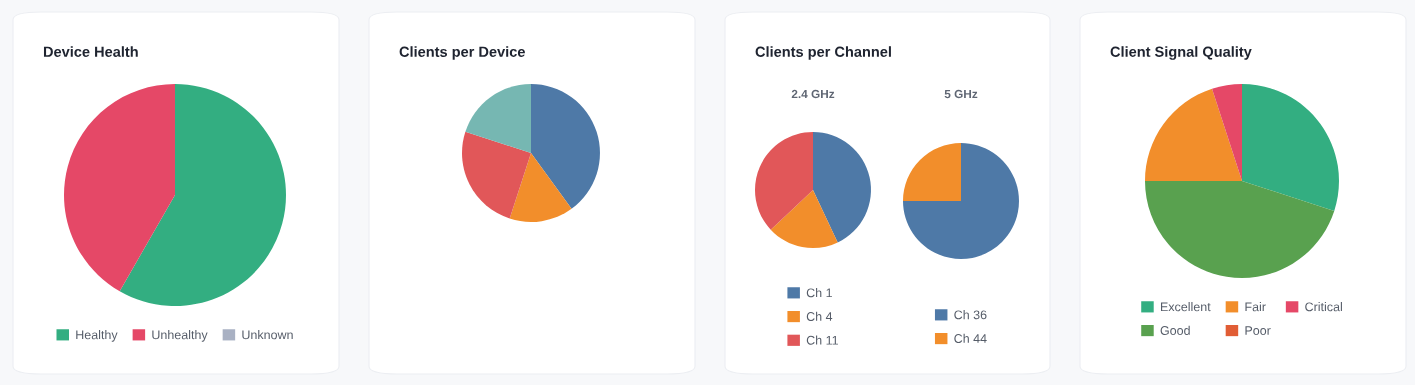 This screenshot has height=385, width=1415. I want to click on legend-label: Ch 36, so click(970, 315).